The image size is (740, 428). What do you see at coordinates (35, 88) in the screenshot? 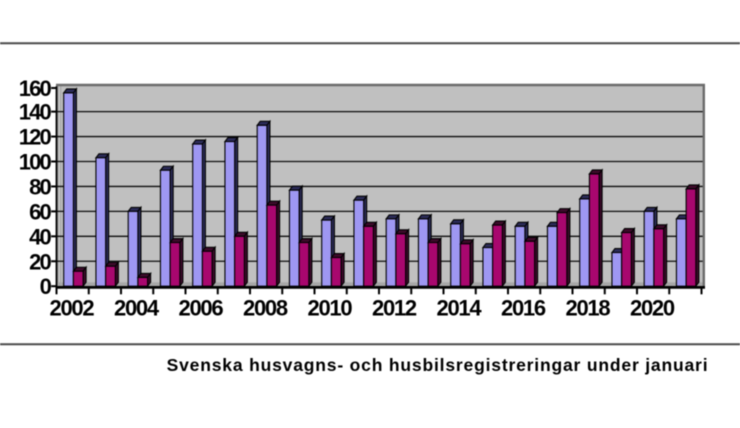
I see `svg-text: 160` at bounding box center [35, 88].